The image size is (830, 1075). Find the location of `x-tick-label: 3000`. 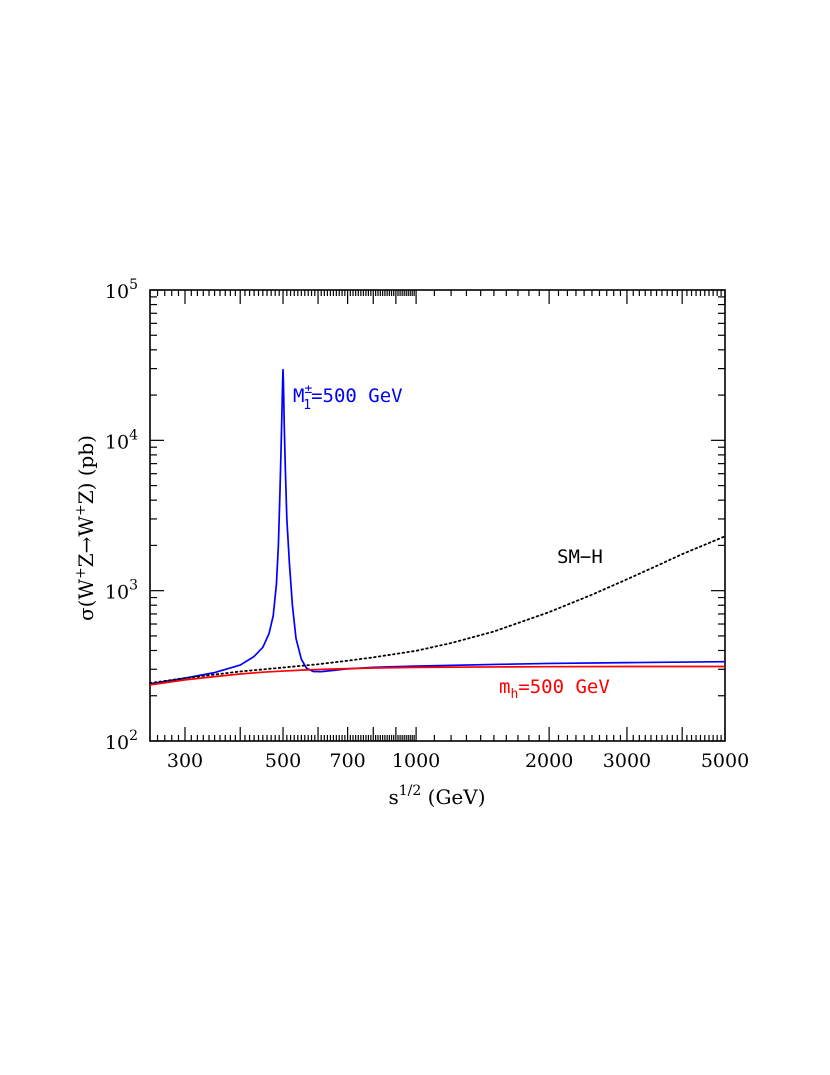

x-tick-label: 3000 is located at coordinates (627, 761).